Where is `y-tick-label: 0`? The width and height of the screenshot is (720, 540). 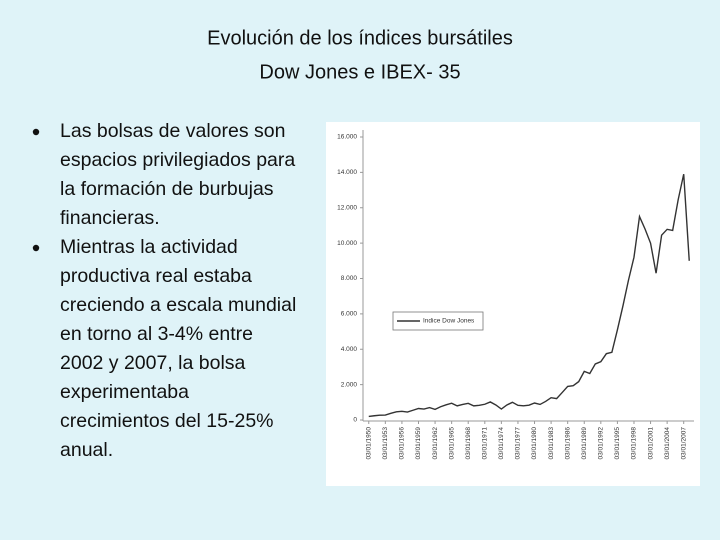
y-tick-label: 0 is located at coordinates (355, 420).